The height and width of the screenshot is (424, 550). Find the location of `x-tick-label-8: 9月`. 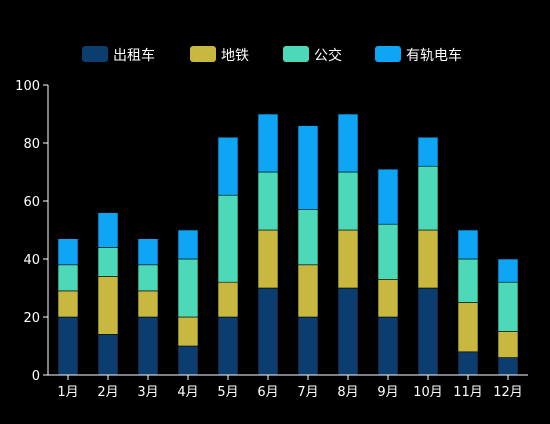

x-tick-label-8: 9月 is located at coordinates (387, 392).